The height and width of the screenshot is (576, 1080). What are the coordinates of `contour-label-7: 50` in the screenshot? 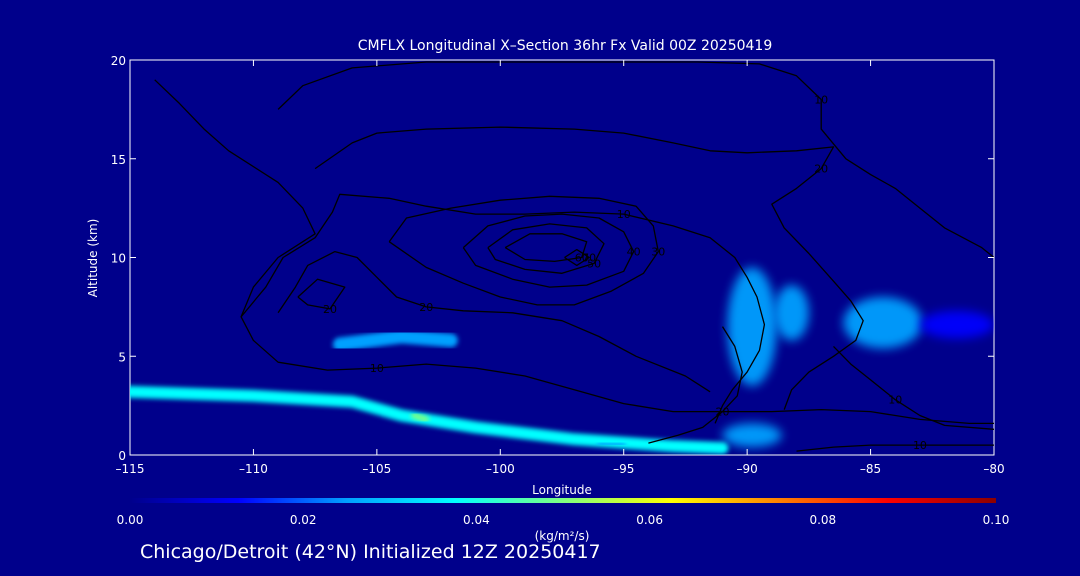 It's located at (594, 263).